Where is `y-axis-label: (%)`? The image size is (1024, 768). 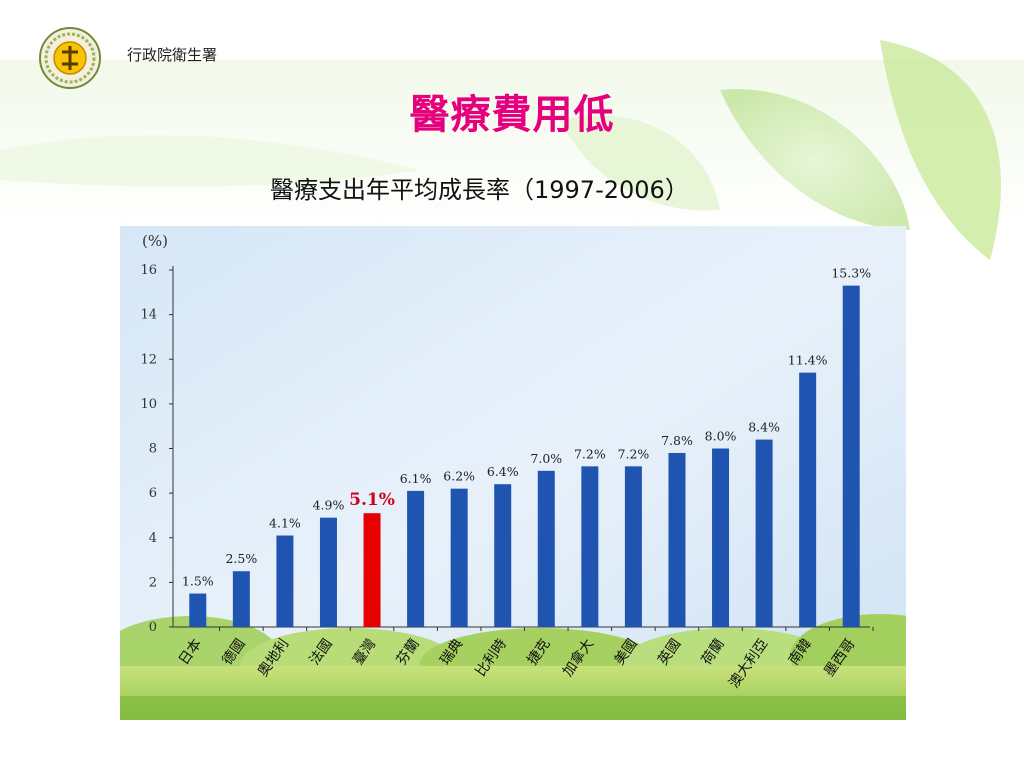
y-axis-label: (%) is located at coordinates (155, 241).